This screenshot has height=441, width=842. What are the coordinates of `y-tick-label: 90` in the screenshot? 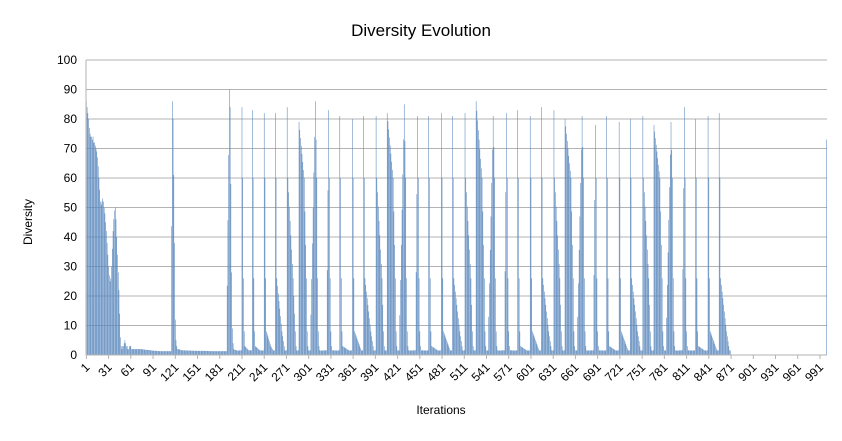 It's located at (71, 90).